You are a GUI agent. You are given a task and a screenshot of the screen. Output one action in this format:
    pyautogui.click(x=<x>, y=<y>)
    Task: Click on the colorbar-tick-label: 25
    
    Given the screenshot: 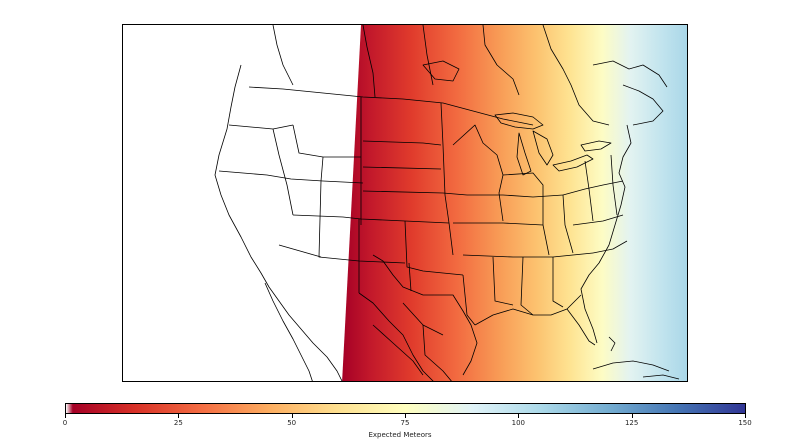 What is the action you would take?
    pyautogui.click(x=178, y=423)
    